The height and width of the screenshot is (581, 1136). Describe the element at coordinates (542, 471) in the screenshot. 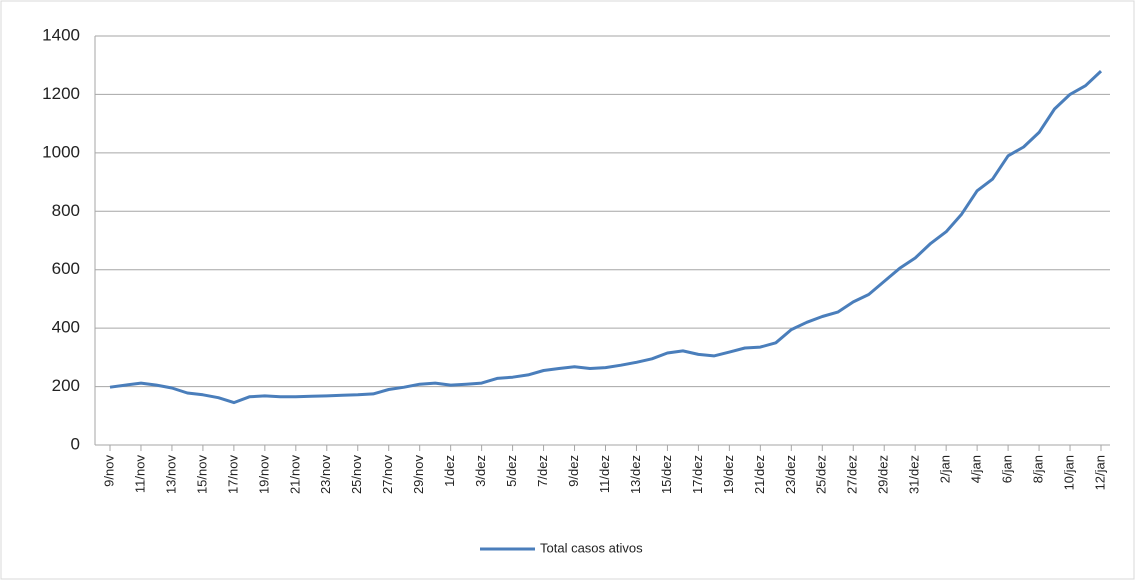

I see `x-tick-label: 7/dez` at that location.